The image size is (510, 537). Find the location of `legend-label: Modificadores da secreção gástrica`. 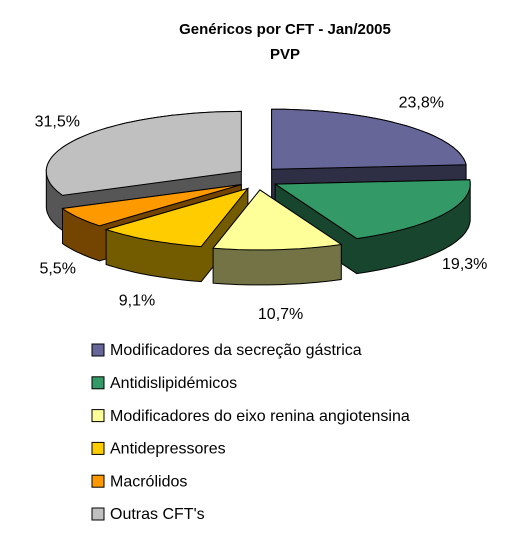

legend-label: Modificadores da secreção gástrica is located at coordinates (236, 350).